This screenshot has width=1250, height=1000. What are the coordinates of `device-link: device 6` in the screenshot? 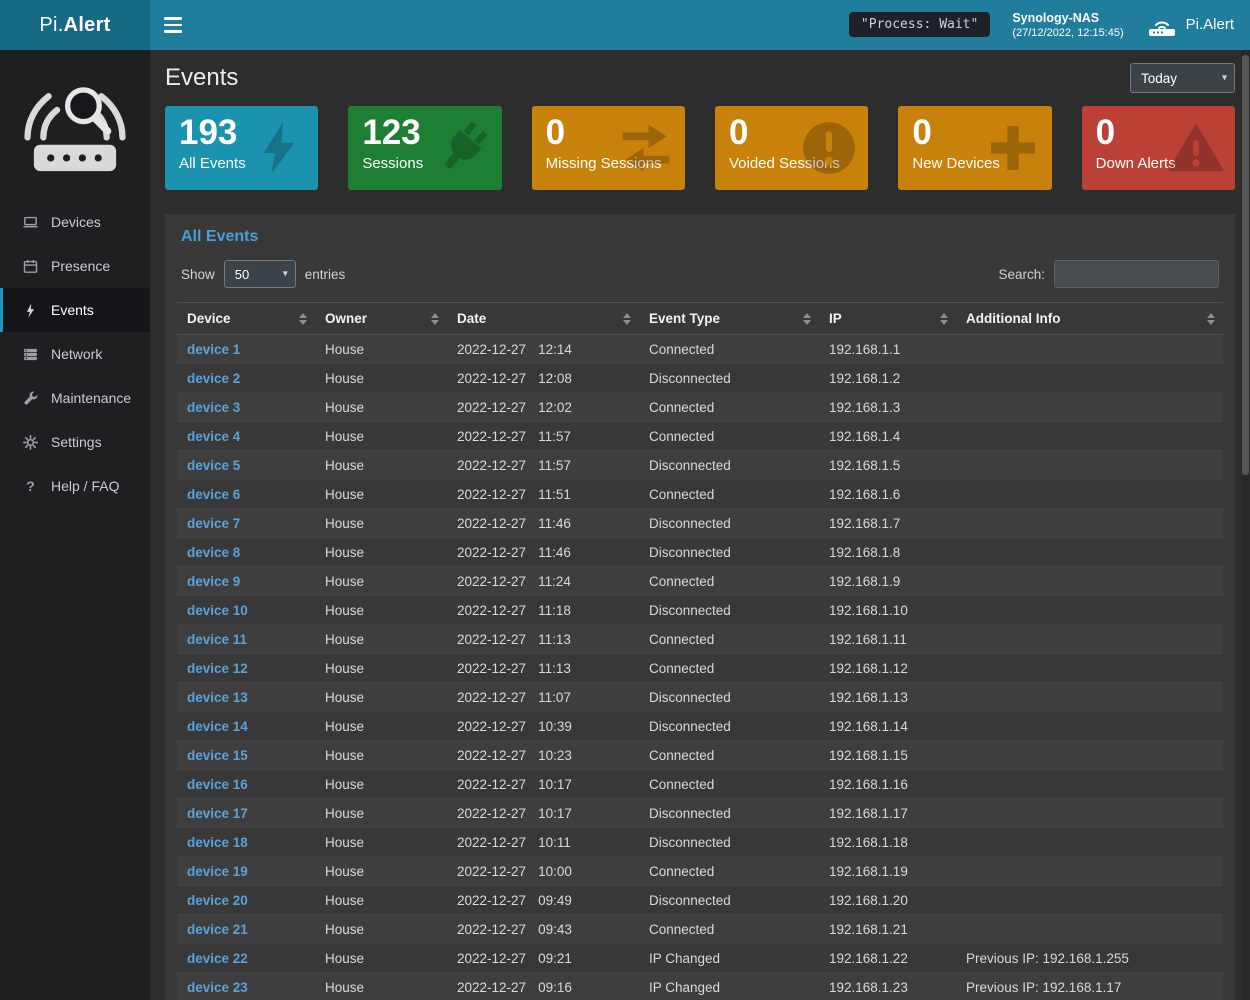 It's located at (214, 494).